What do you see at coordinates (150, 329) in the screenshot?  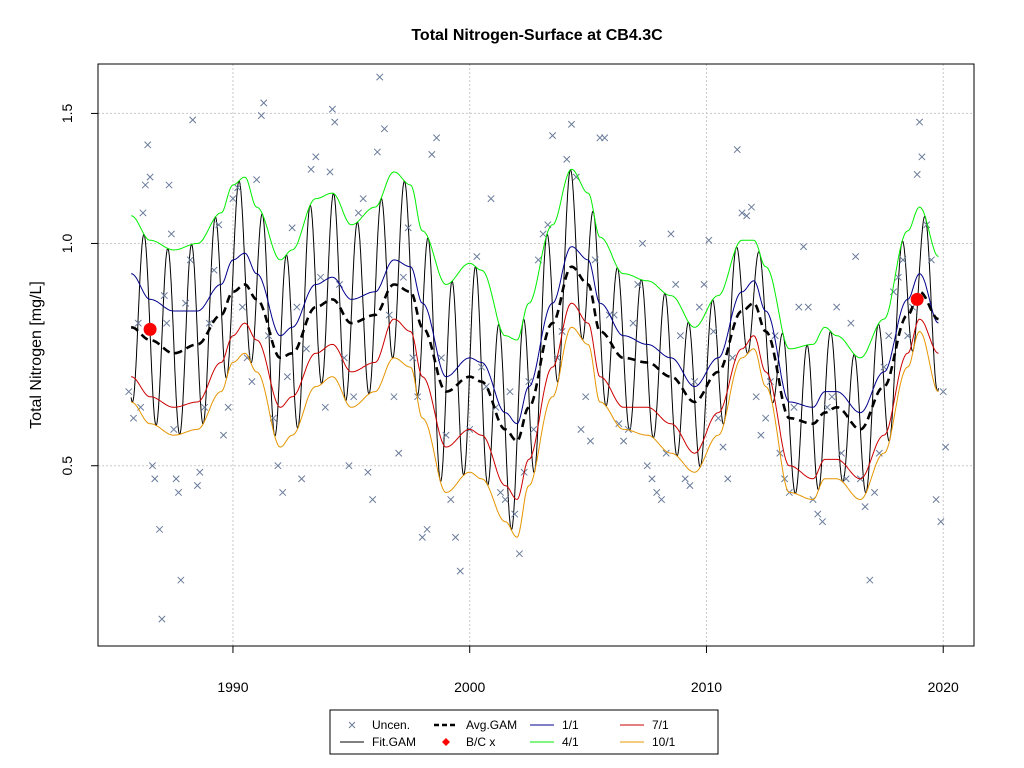 I see `bc-point` at bounding box center [150, 329].